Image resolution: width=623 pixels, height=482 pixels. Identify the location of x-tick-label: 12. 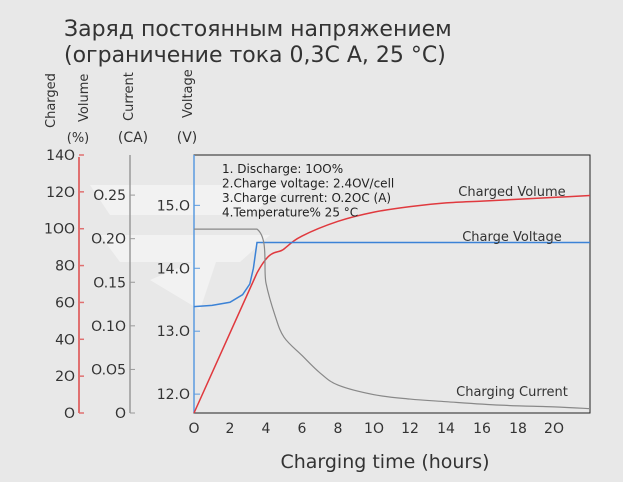
(410, 429).